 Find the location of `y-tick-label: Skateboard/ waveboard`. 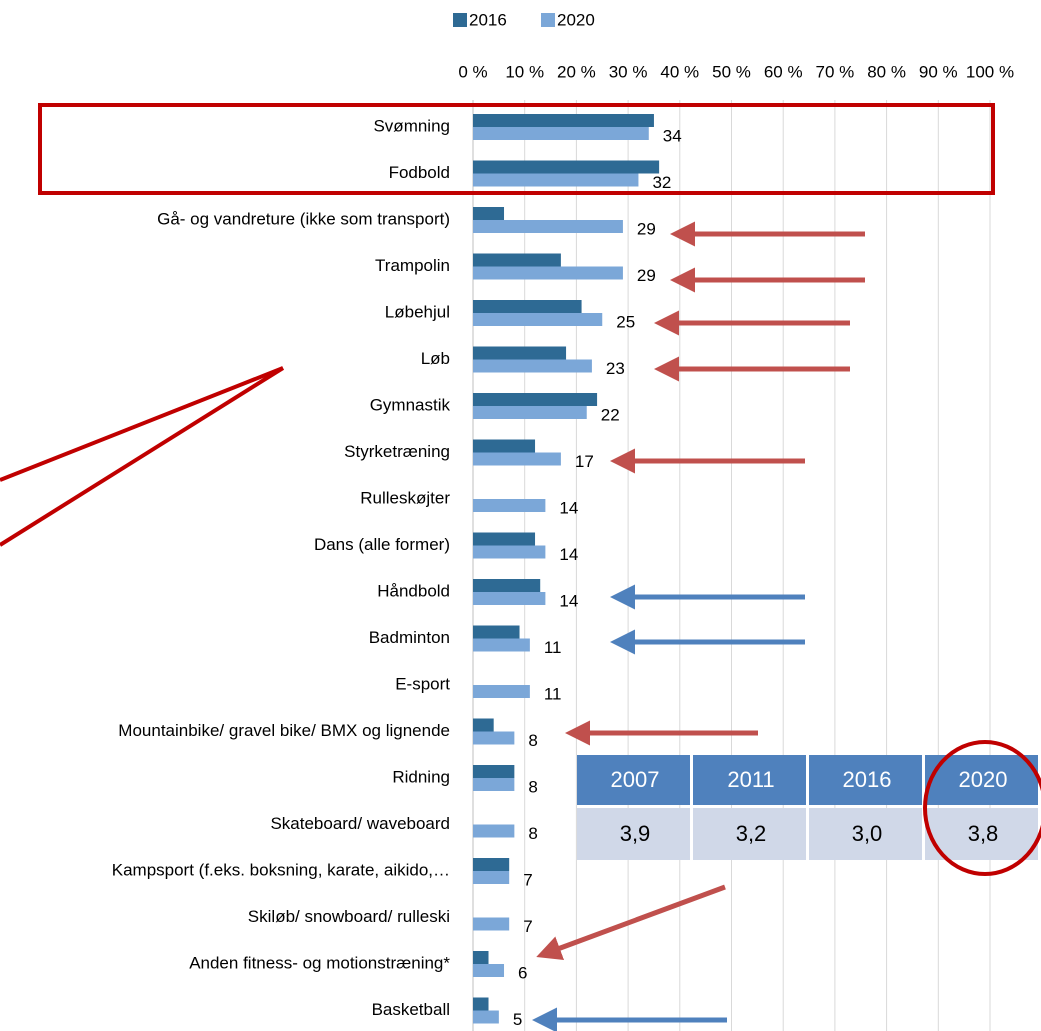

y-tick-label: Skateboard/ waveboard is located at coordinates (360, 823).